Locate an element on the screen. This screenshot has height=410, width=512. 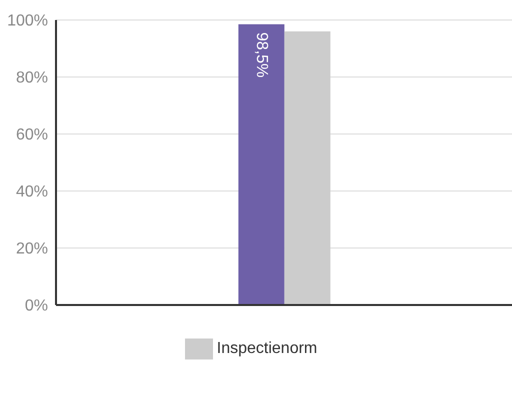
y-tick-label: 80% is located at coordinates (32, 78).